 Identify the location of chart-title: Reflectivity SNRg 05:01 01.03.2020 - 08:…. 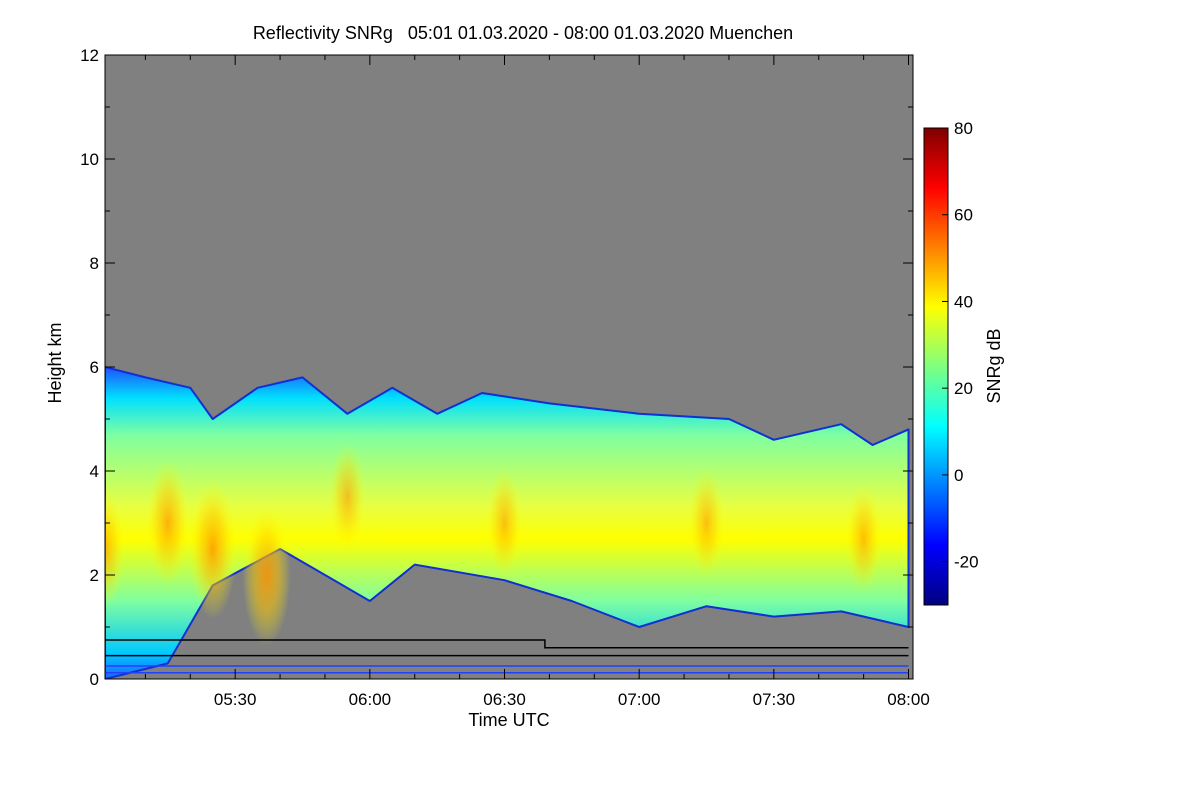
(523, 33).